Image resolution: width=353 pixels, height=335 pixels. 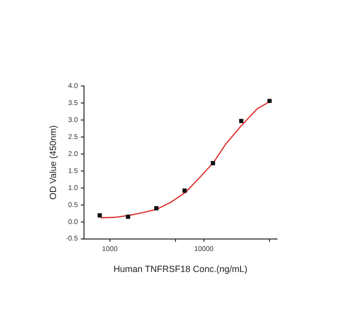 What do you see at coordinates (53, 162) in the screenshot?
I see `y-axis-title: OD Value (450nm)` at bounding box center [53, 162].